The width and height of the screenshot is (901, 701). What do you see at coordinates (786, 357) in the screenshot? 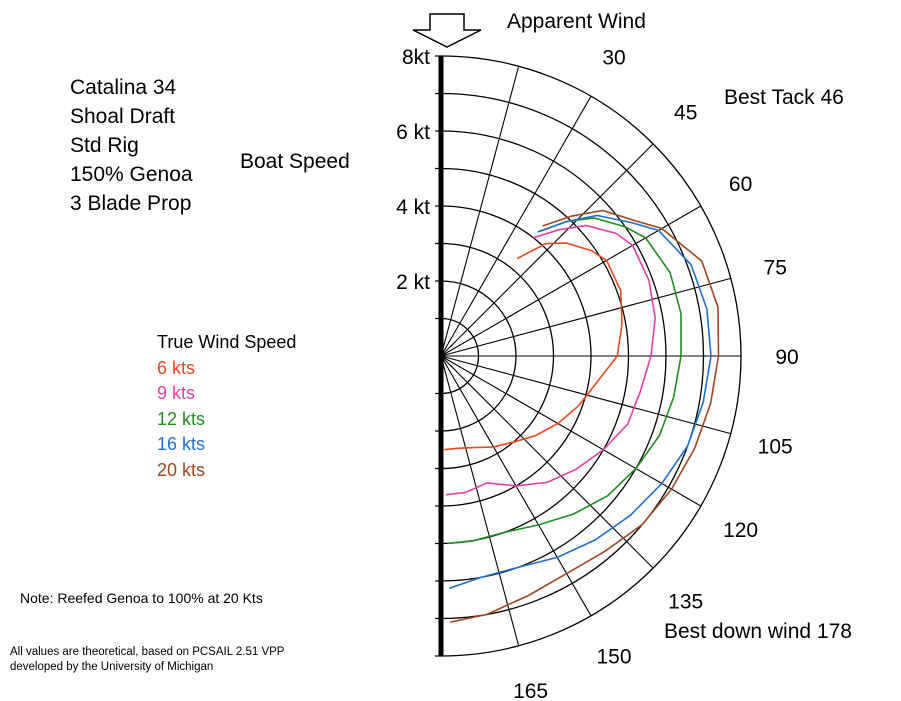
I see `angle-tick-label: 90` at bounding box center [786, 357].